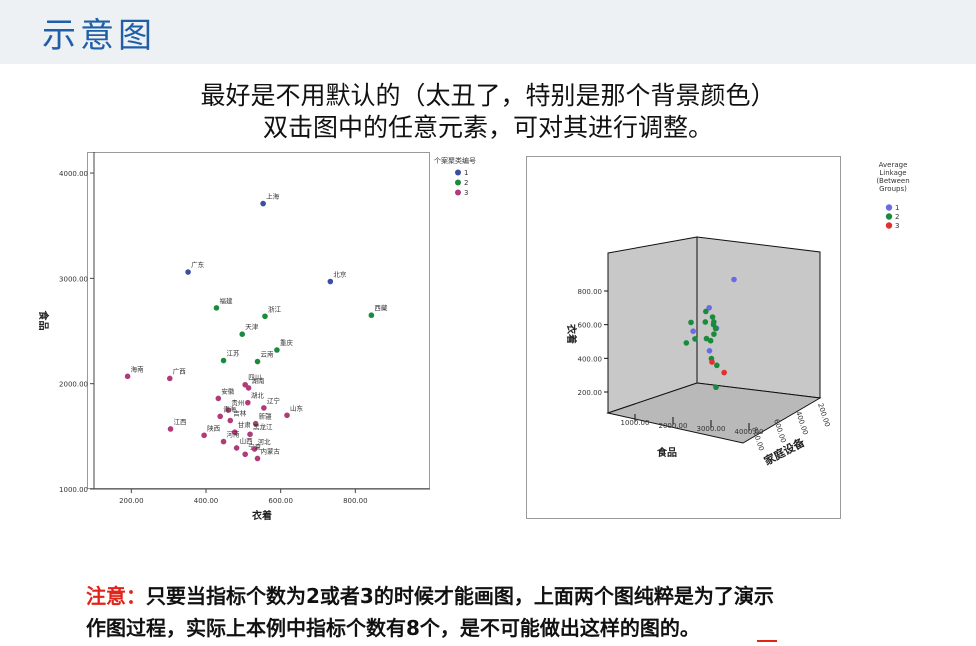 Image resolution: width=976 pixels, height=646 pixels. I want to click on subtitle-line-2: 双击图中的任意元素，可对其进行调整。, so click(487, 127).